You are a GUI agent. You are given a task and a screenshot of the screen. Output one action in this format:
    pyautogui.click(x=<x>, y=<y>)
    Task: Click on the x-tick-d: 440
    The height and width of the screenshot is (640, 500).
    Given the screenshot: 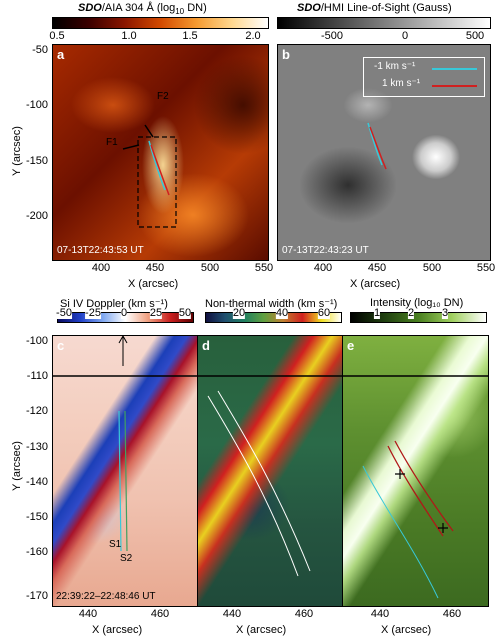 What is the action you would take?
    pyautogui.click(x=232, y=614)
    